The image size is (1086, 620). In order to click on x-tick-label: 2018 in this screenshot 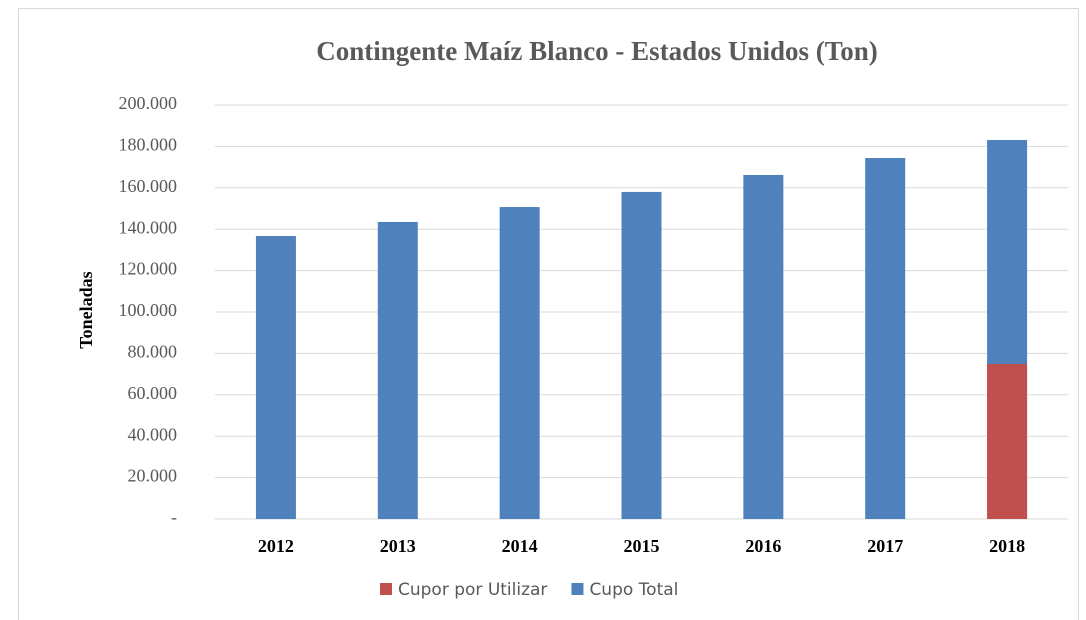, I will do `click(1007, 546)`.